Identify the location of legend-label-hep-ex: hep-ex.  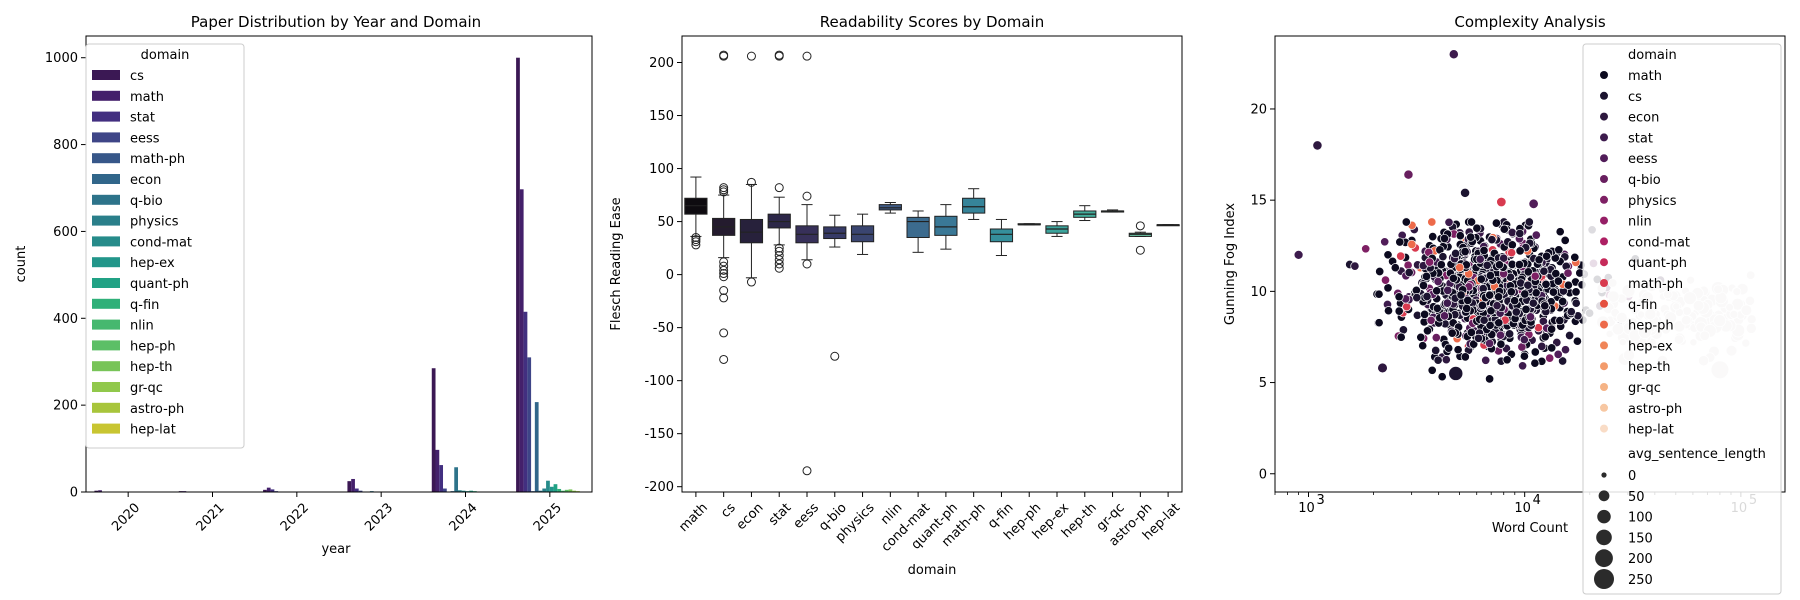
(1650, 346).